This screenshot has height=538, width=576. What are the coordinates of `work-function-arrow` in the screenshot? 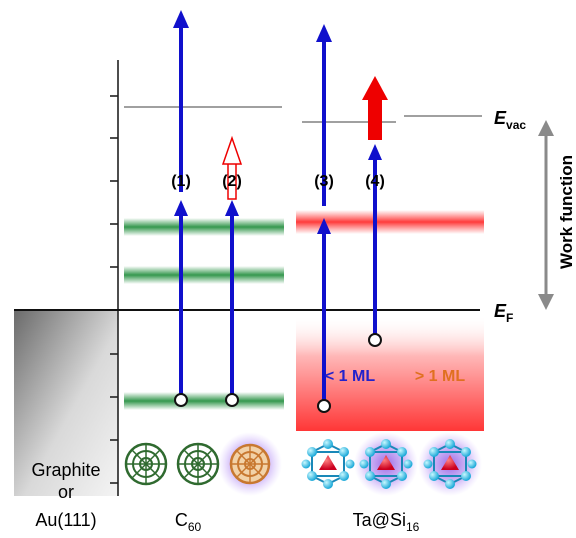 It's located at (546, 215).